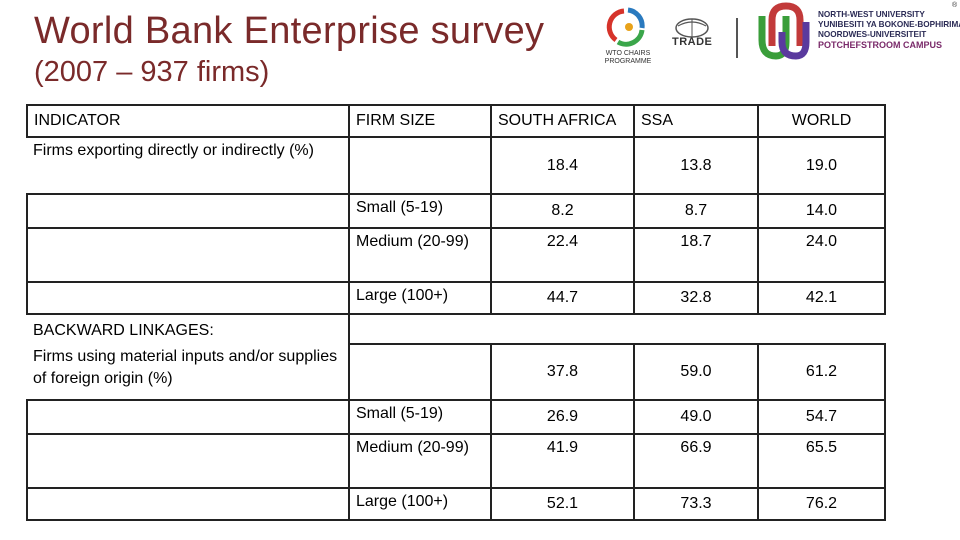 The width and height of the screenshot is (960, 540). I want to click on ssa-cell: 8.7, so click(696, 211).